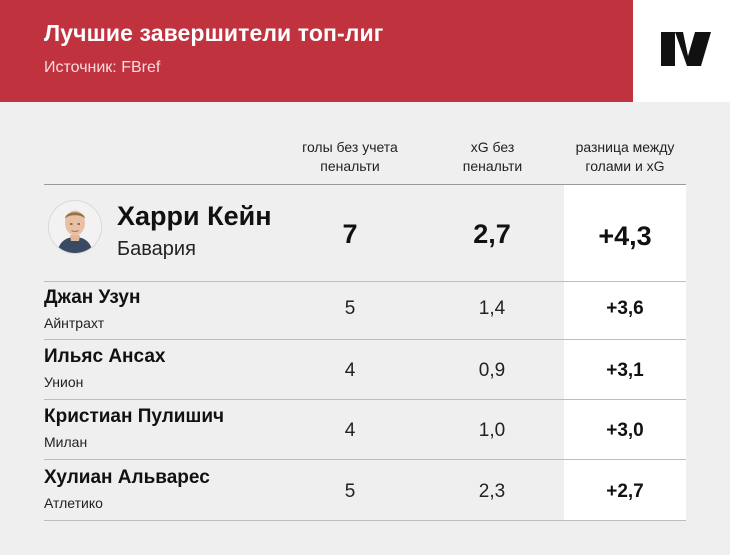 The height and width of the screenshot is (555, 730). I want to click on player-name: Джан Узун, so click(92, 297).